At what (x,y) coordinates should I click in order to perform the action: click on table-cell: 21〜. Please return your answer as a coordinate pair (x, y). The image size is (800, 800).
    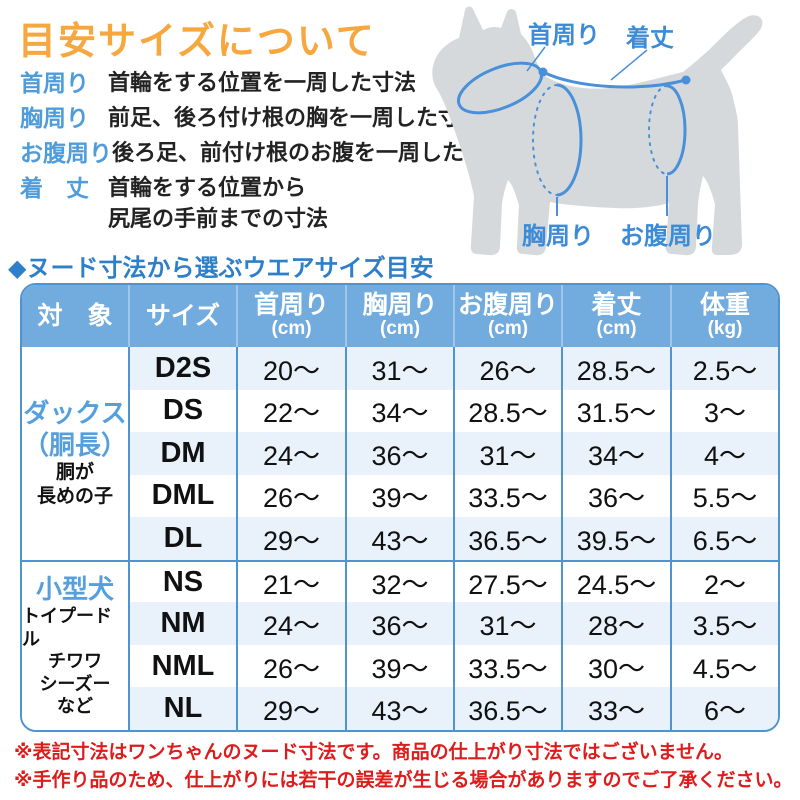
    Looking at the image, I should click on (290, 581).